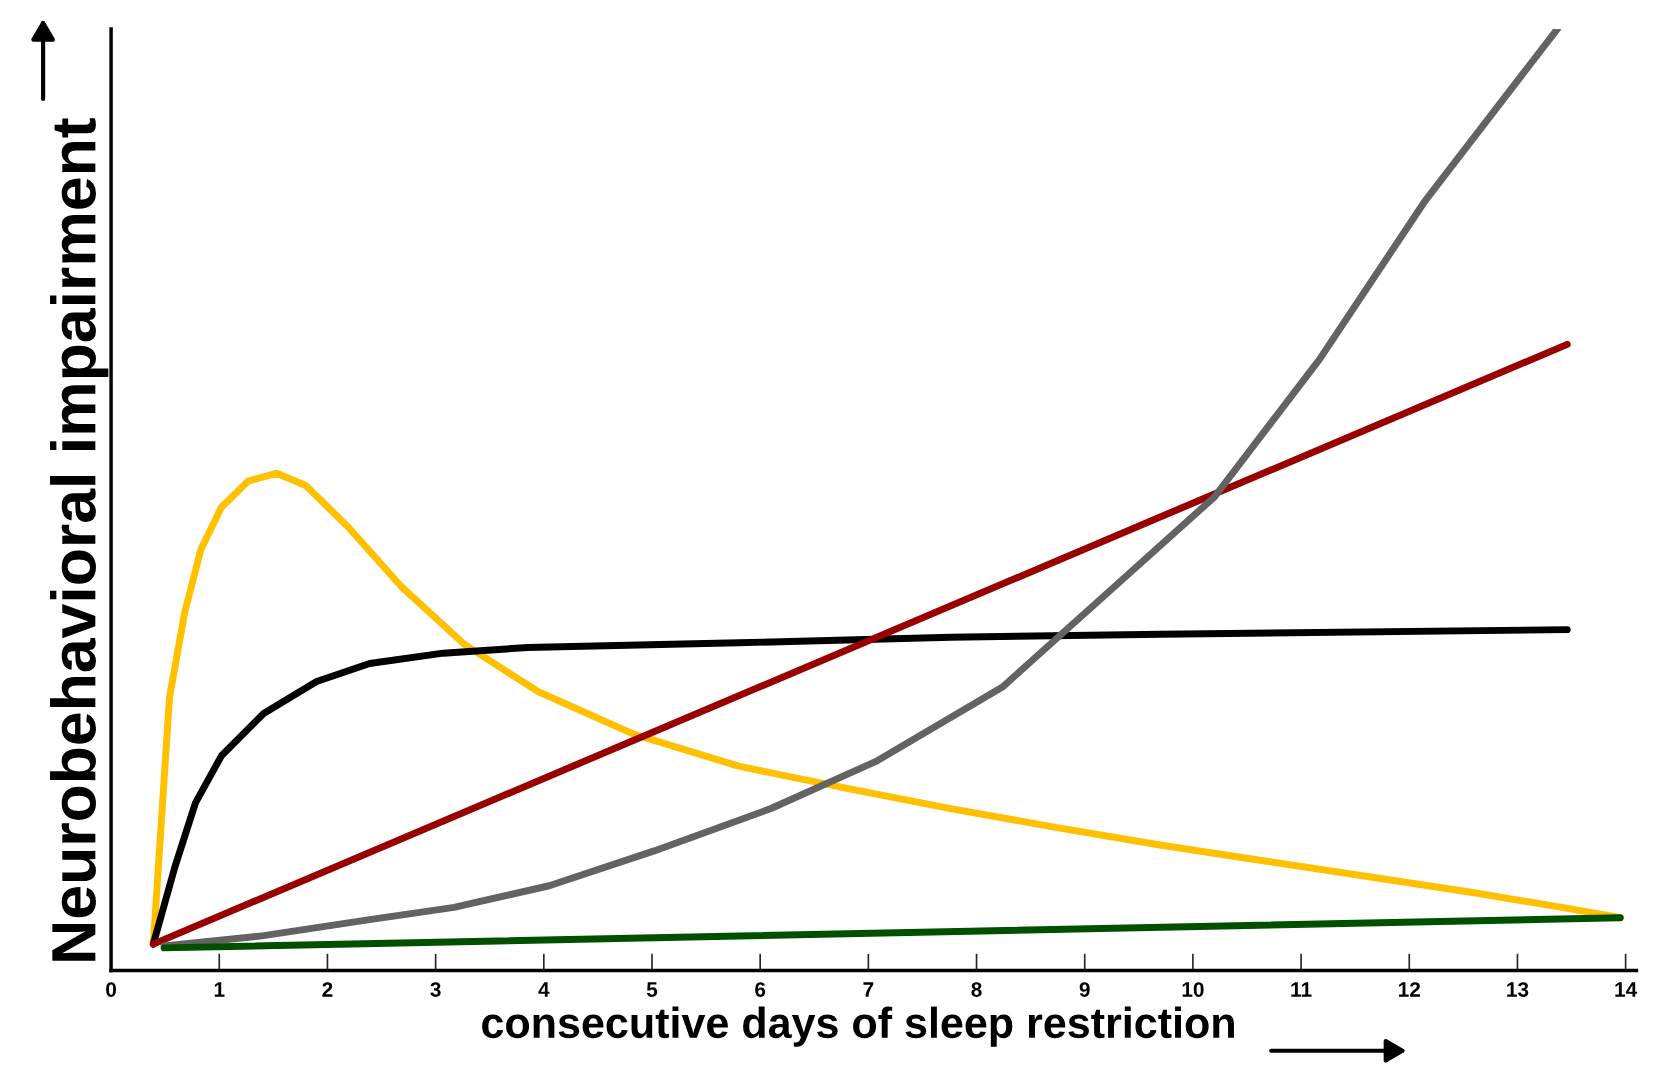 This screenshot has width=1658, height=1070. Describe the element at coordinates (79, 539) in the screenshot. I see `y-axis-title: Neurobehavioral impairment` at that location.